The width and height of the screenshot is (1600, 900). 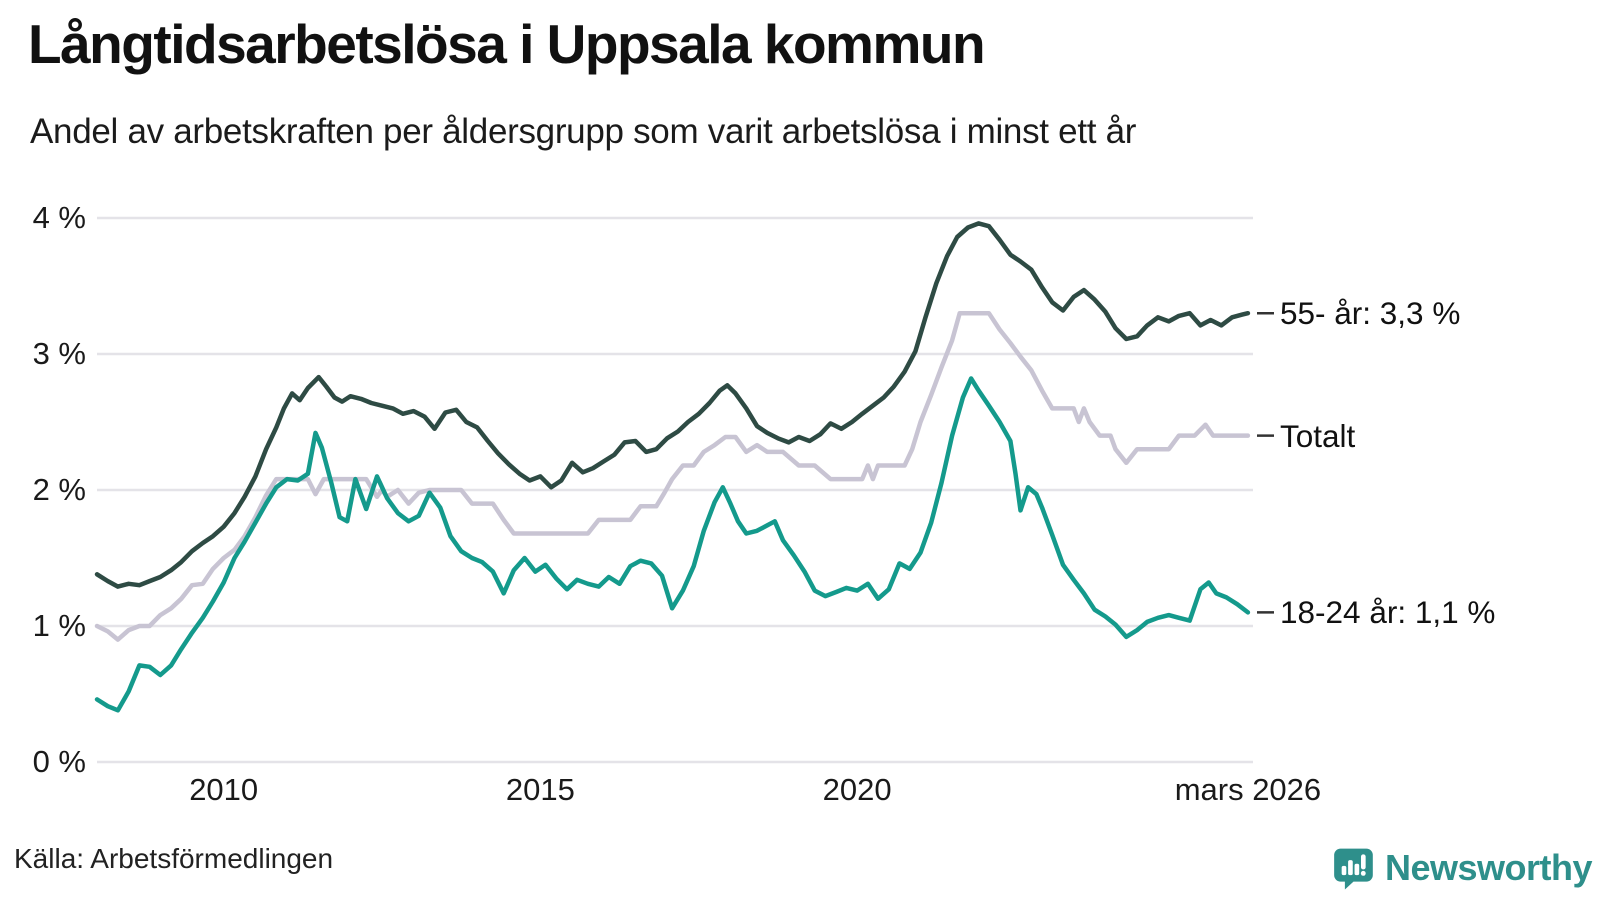 I want to click on y-axis-tick-label: 0 %, so click(x=59, y=761).